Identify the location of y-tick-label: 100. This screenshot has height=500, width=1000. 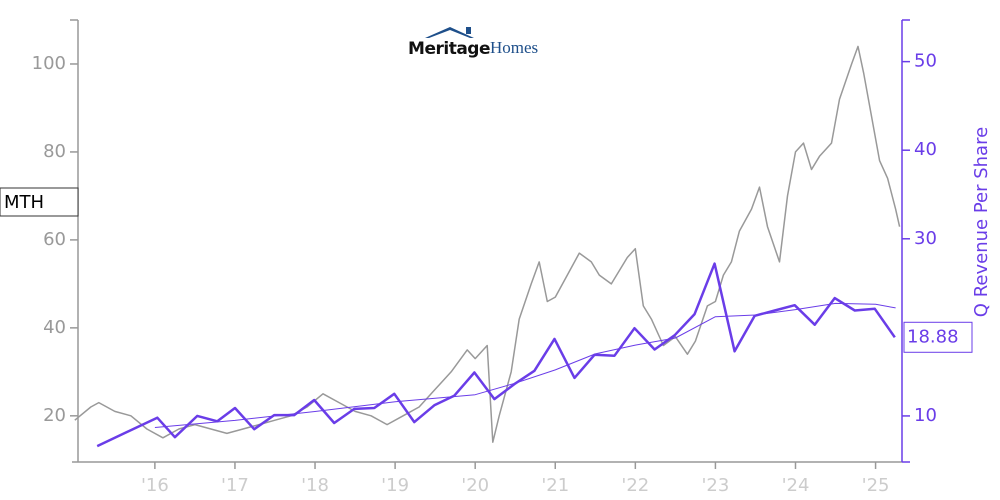
(49, 63).